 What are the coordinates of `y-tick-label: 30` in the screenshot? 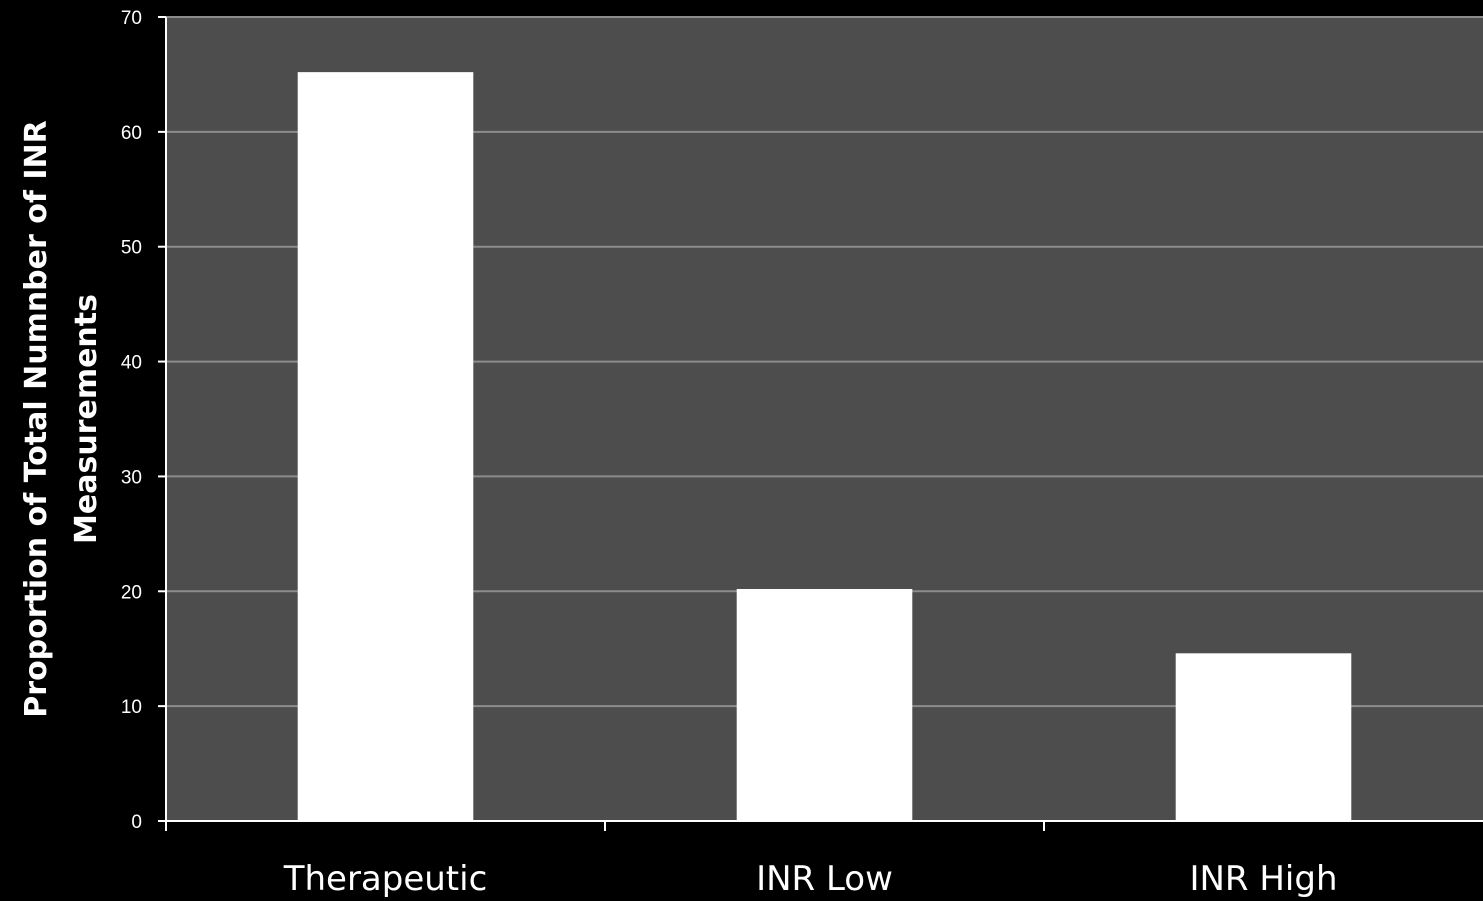 It's located at (131, 477).